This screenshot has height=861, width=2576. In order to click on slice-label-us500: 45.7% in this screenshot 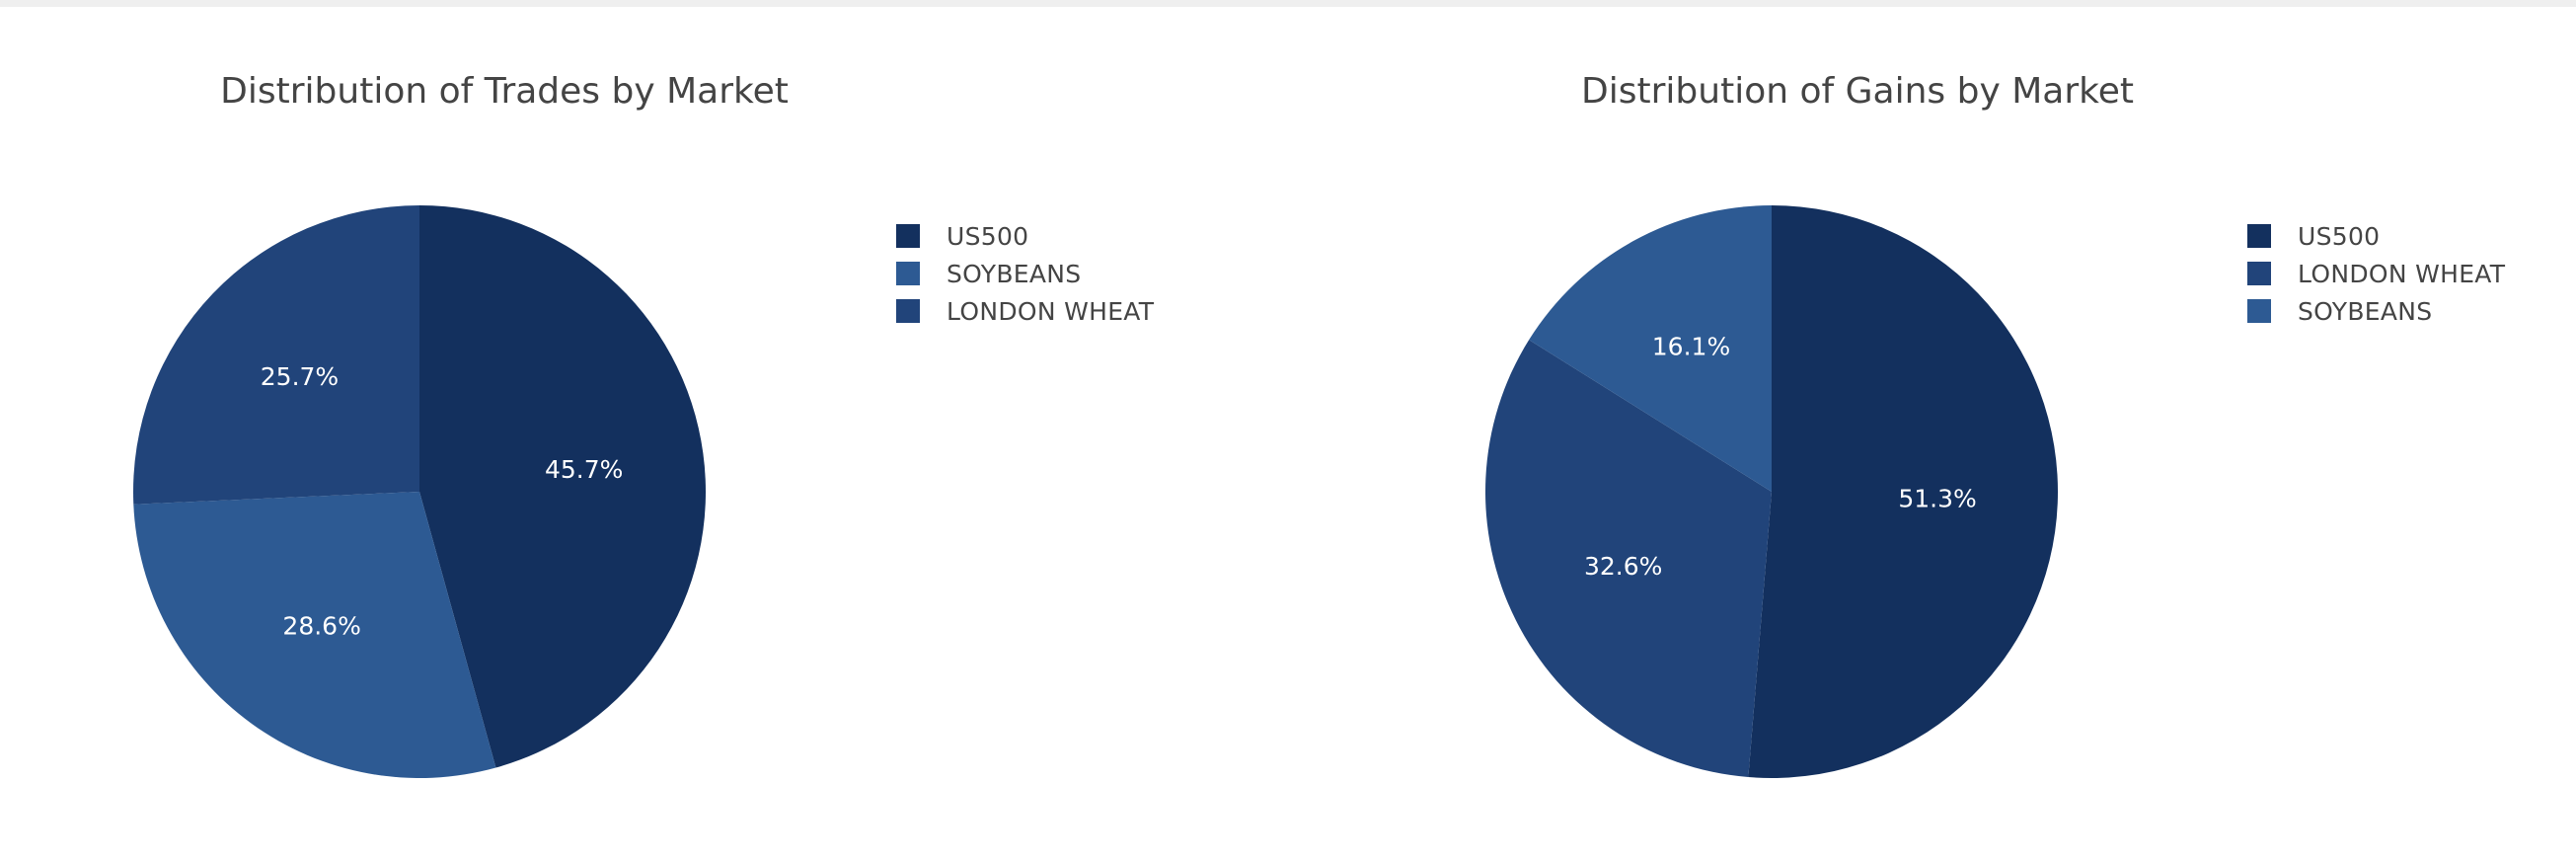, I will do `click(584, 469)`.